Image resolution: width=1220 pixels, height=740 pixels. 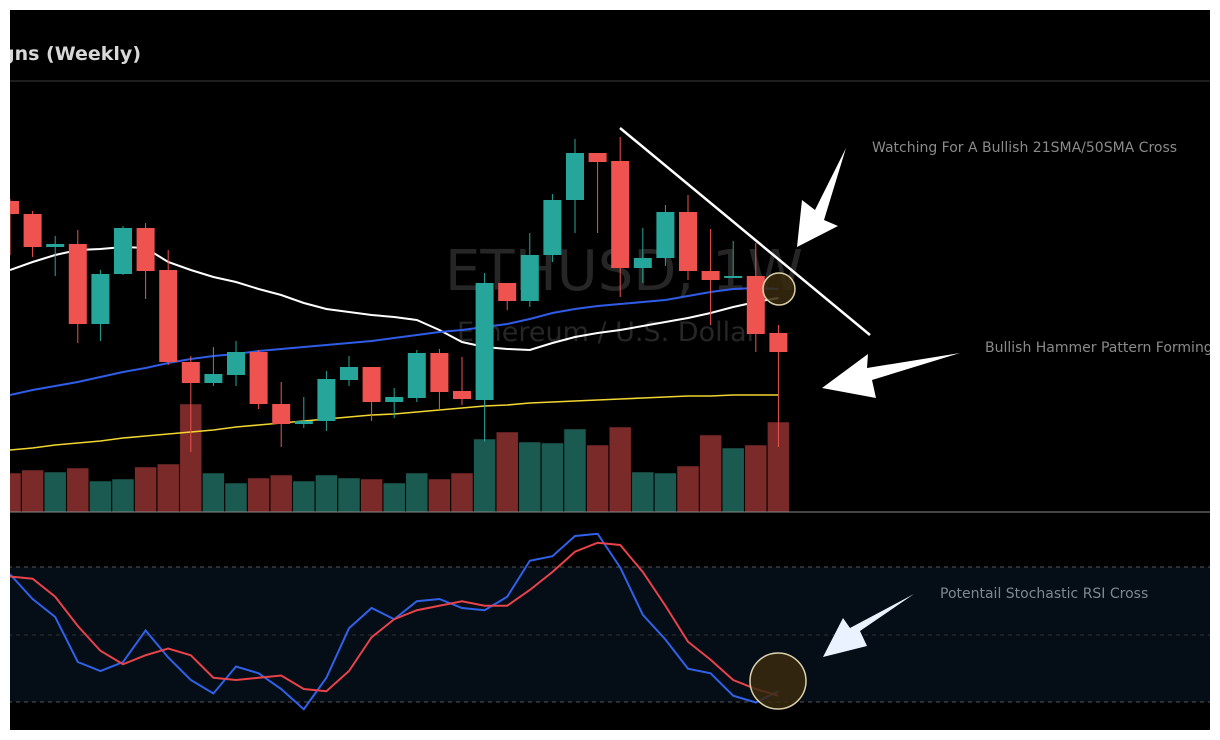 What do you see at coordinates (778, 681) in the screenshot?
I see `highlight-circle-stoch` at bounding box center [778, 681].